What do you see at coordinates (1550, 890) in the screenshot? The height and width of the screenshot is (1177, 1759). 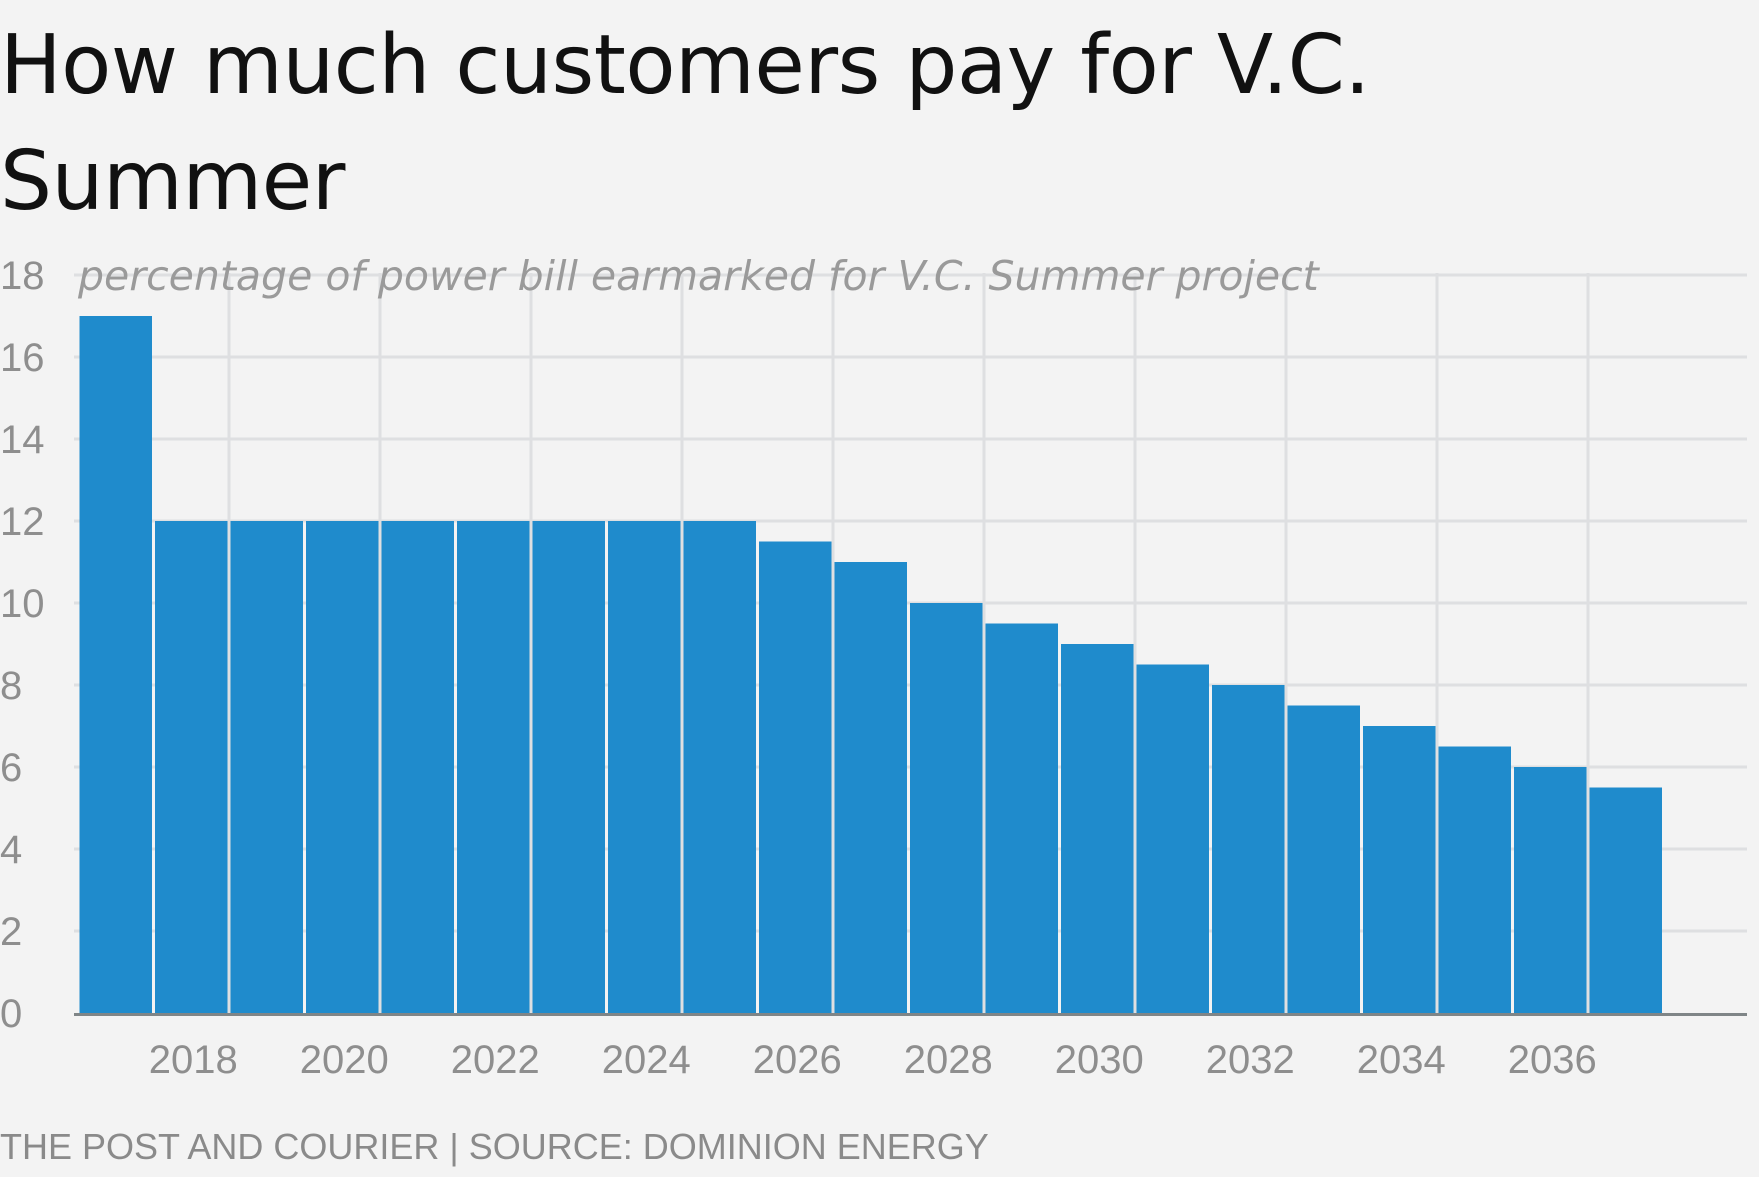 I see `bar-2036` at bounding box center [1550, 890].